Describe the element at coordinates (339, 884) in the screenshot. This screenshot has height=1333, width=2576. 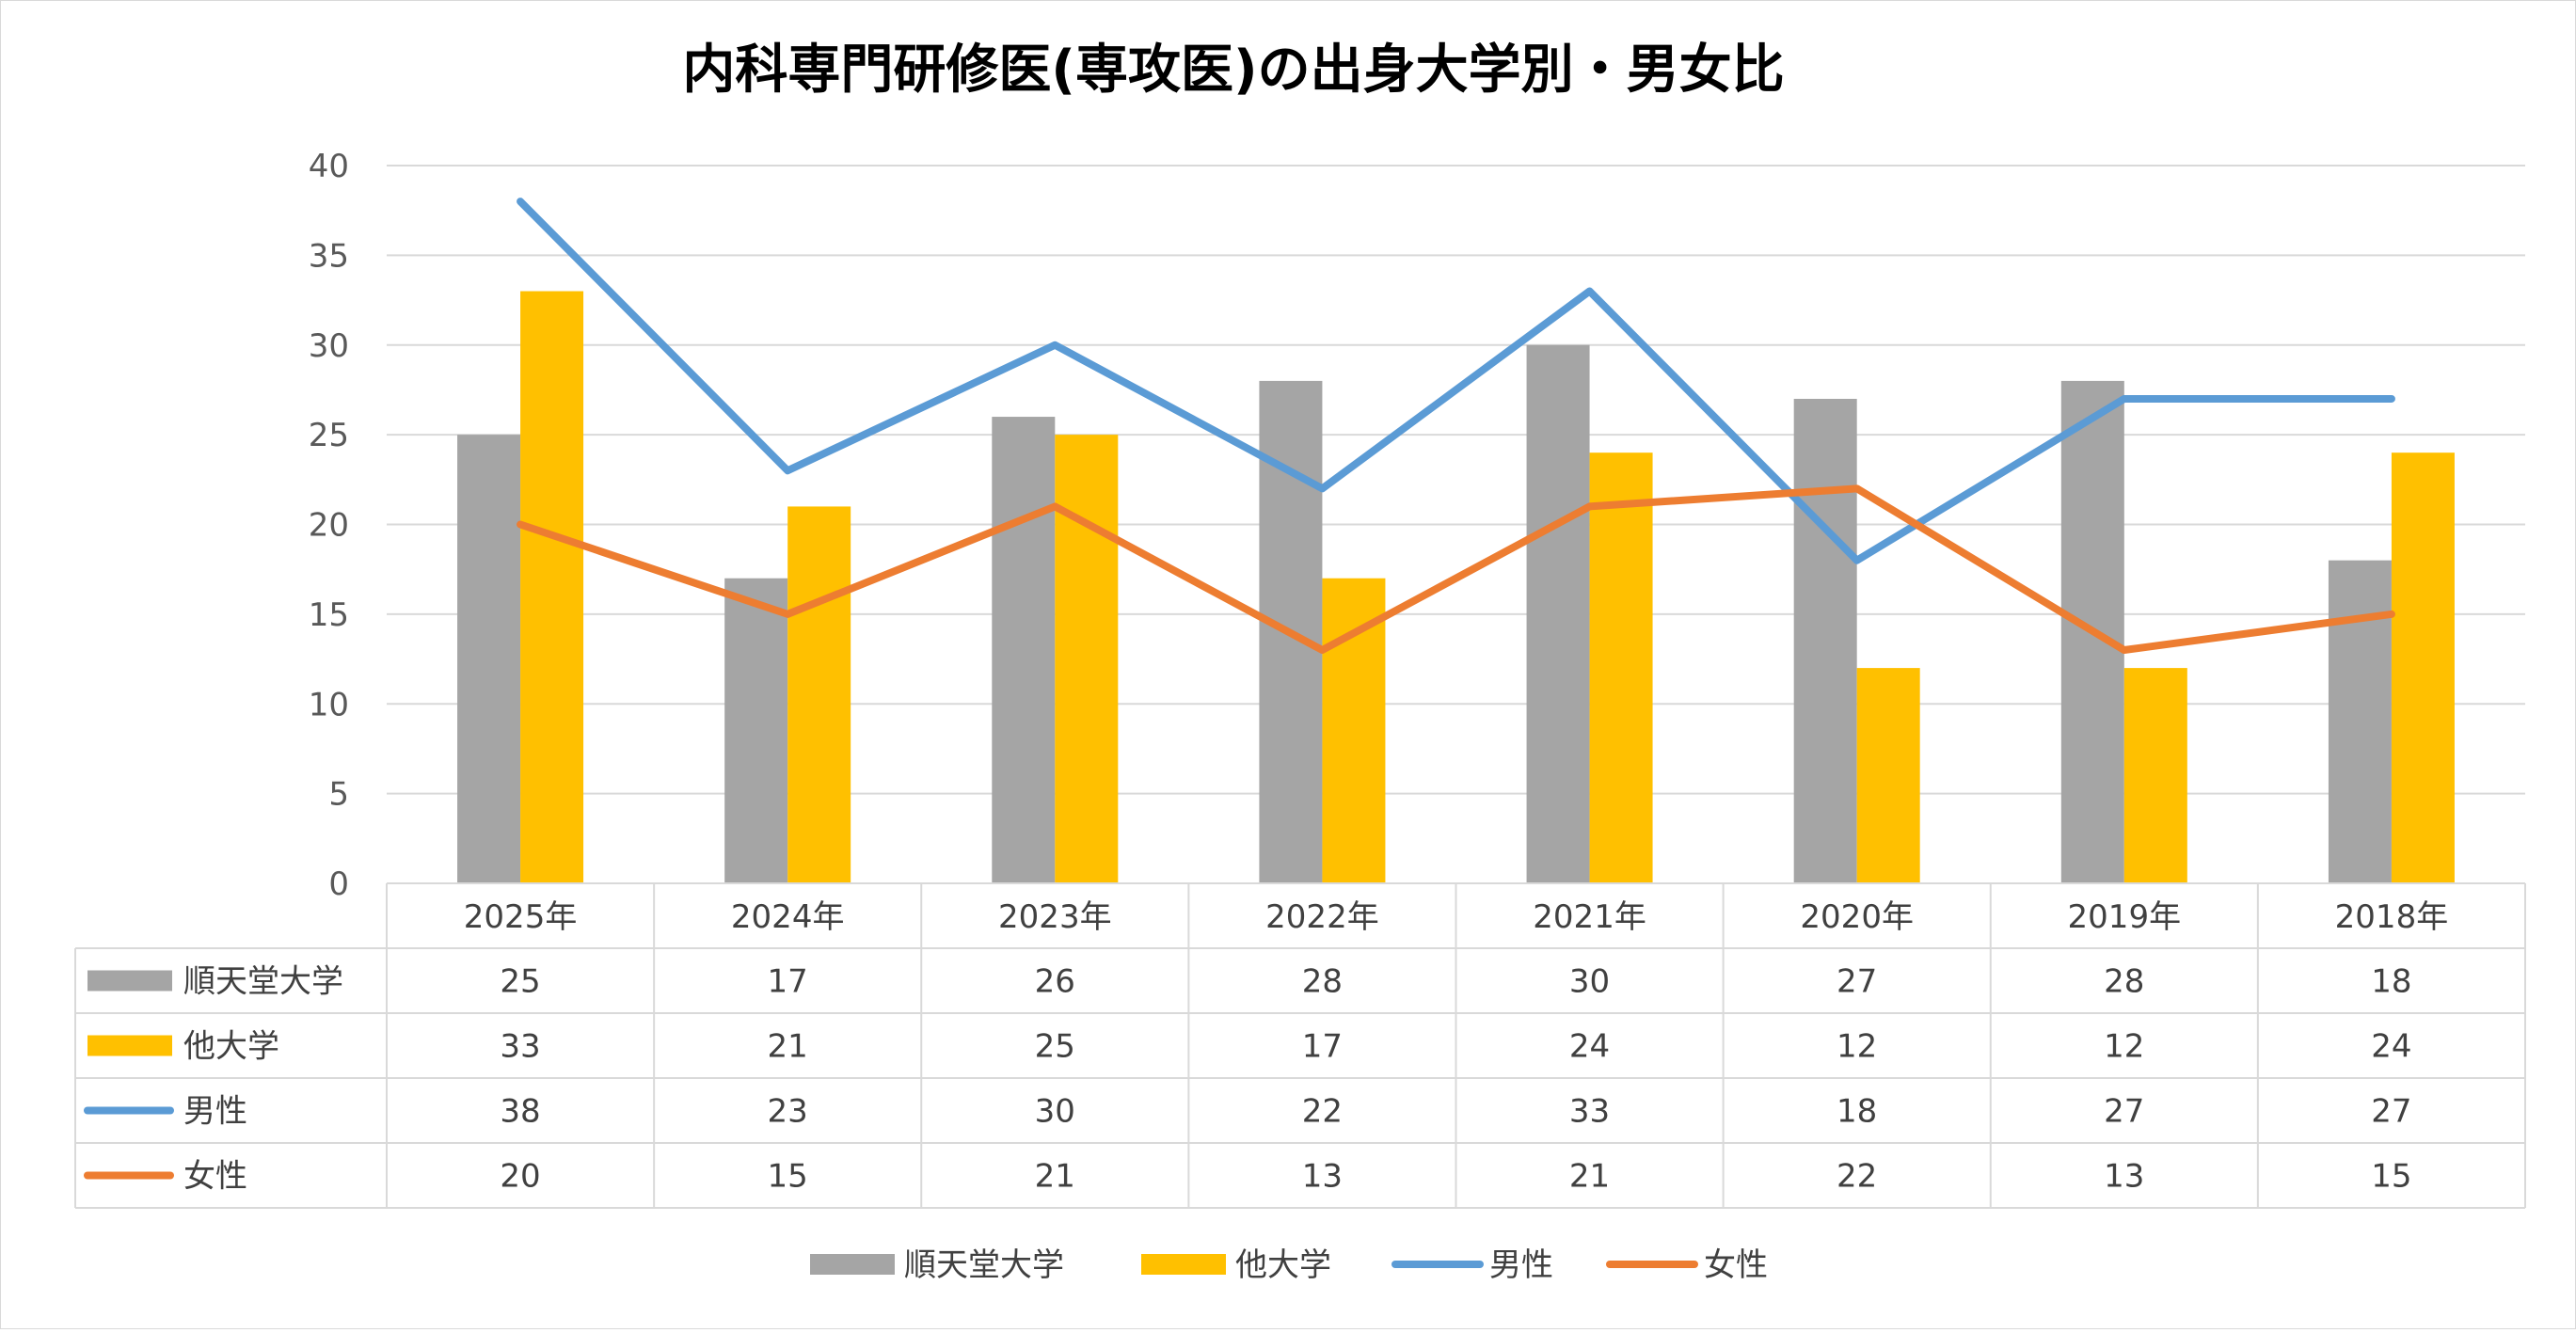
I see `y-tick-label: 0` at that location.